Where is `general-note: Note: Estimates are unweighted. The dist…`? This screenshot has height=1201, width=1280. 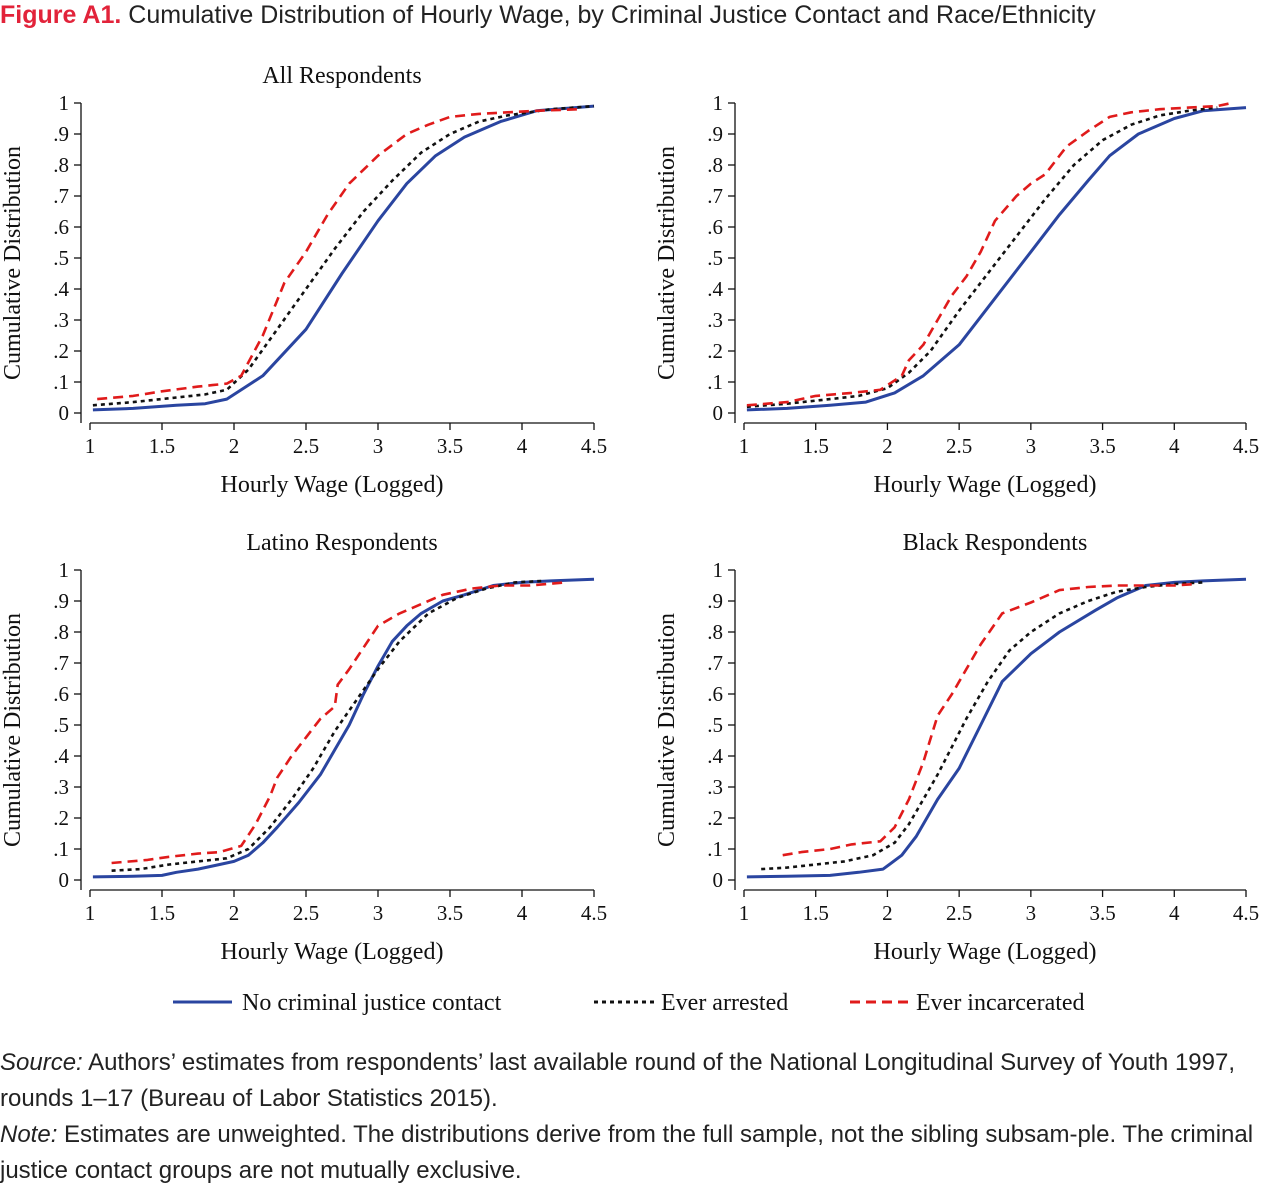 general-note: Note: Estimates are unweighted. The dist… is located at coordinates (637, 1153).